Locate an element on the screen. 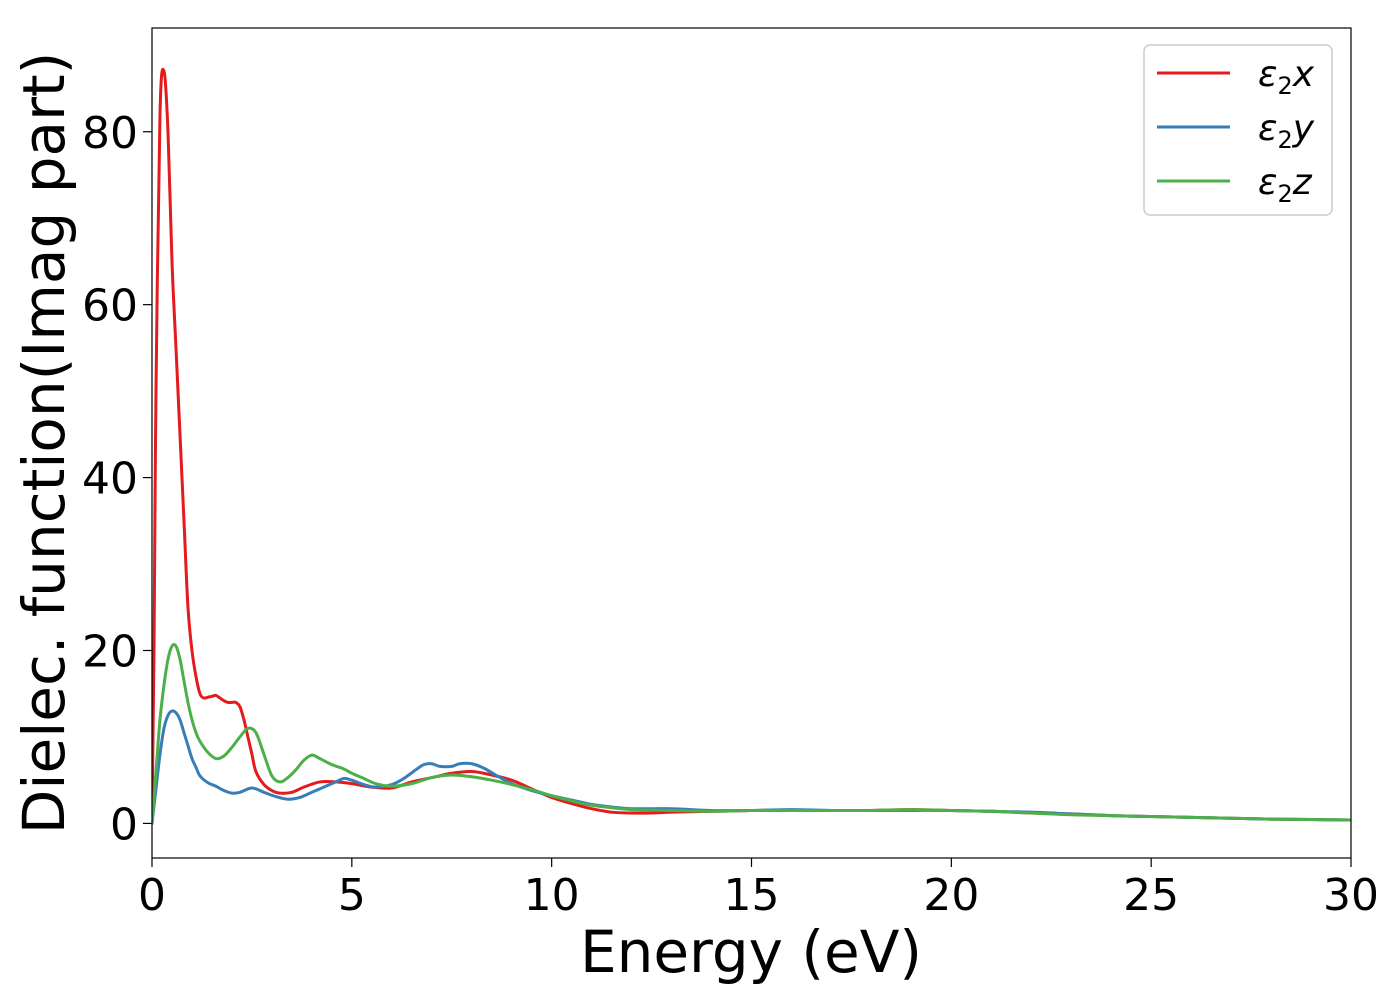  legend-label-z: ε2z is located at coordinates (1285, 185).